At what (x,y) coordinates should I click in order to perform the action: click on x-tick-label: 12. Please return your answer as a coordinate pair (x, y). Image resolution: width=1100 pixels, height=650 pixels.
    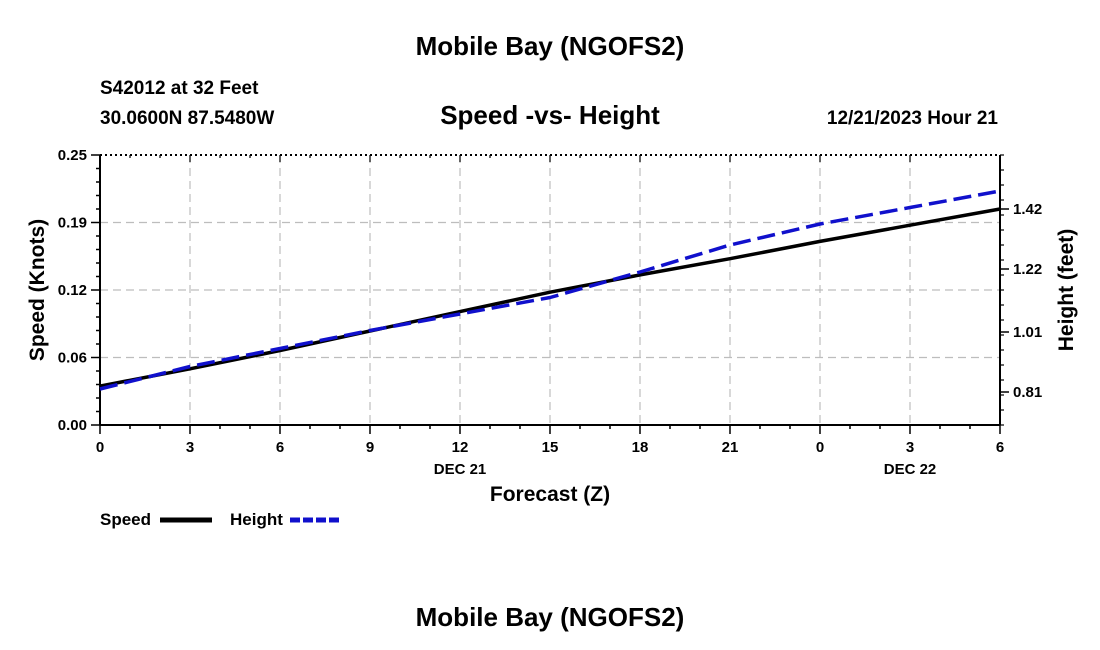
    Looking at the image, I should click on (460, 447).